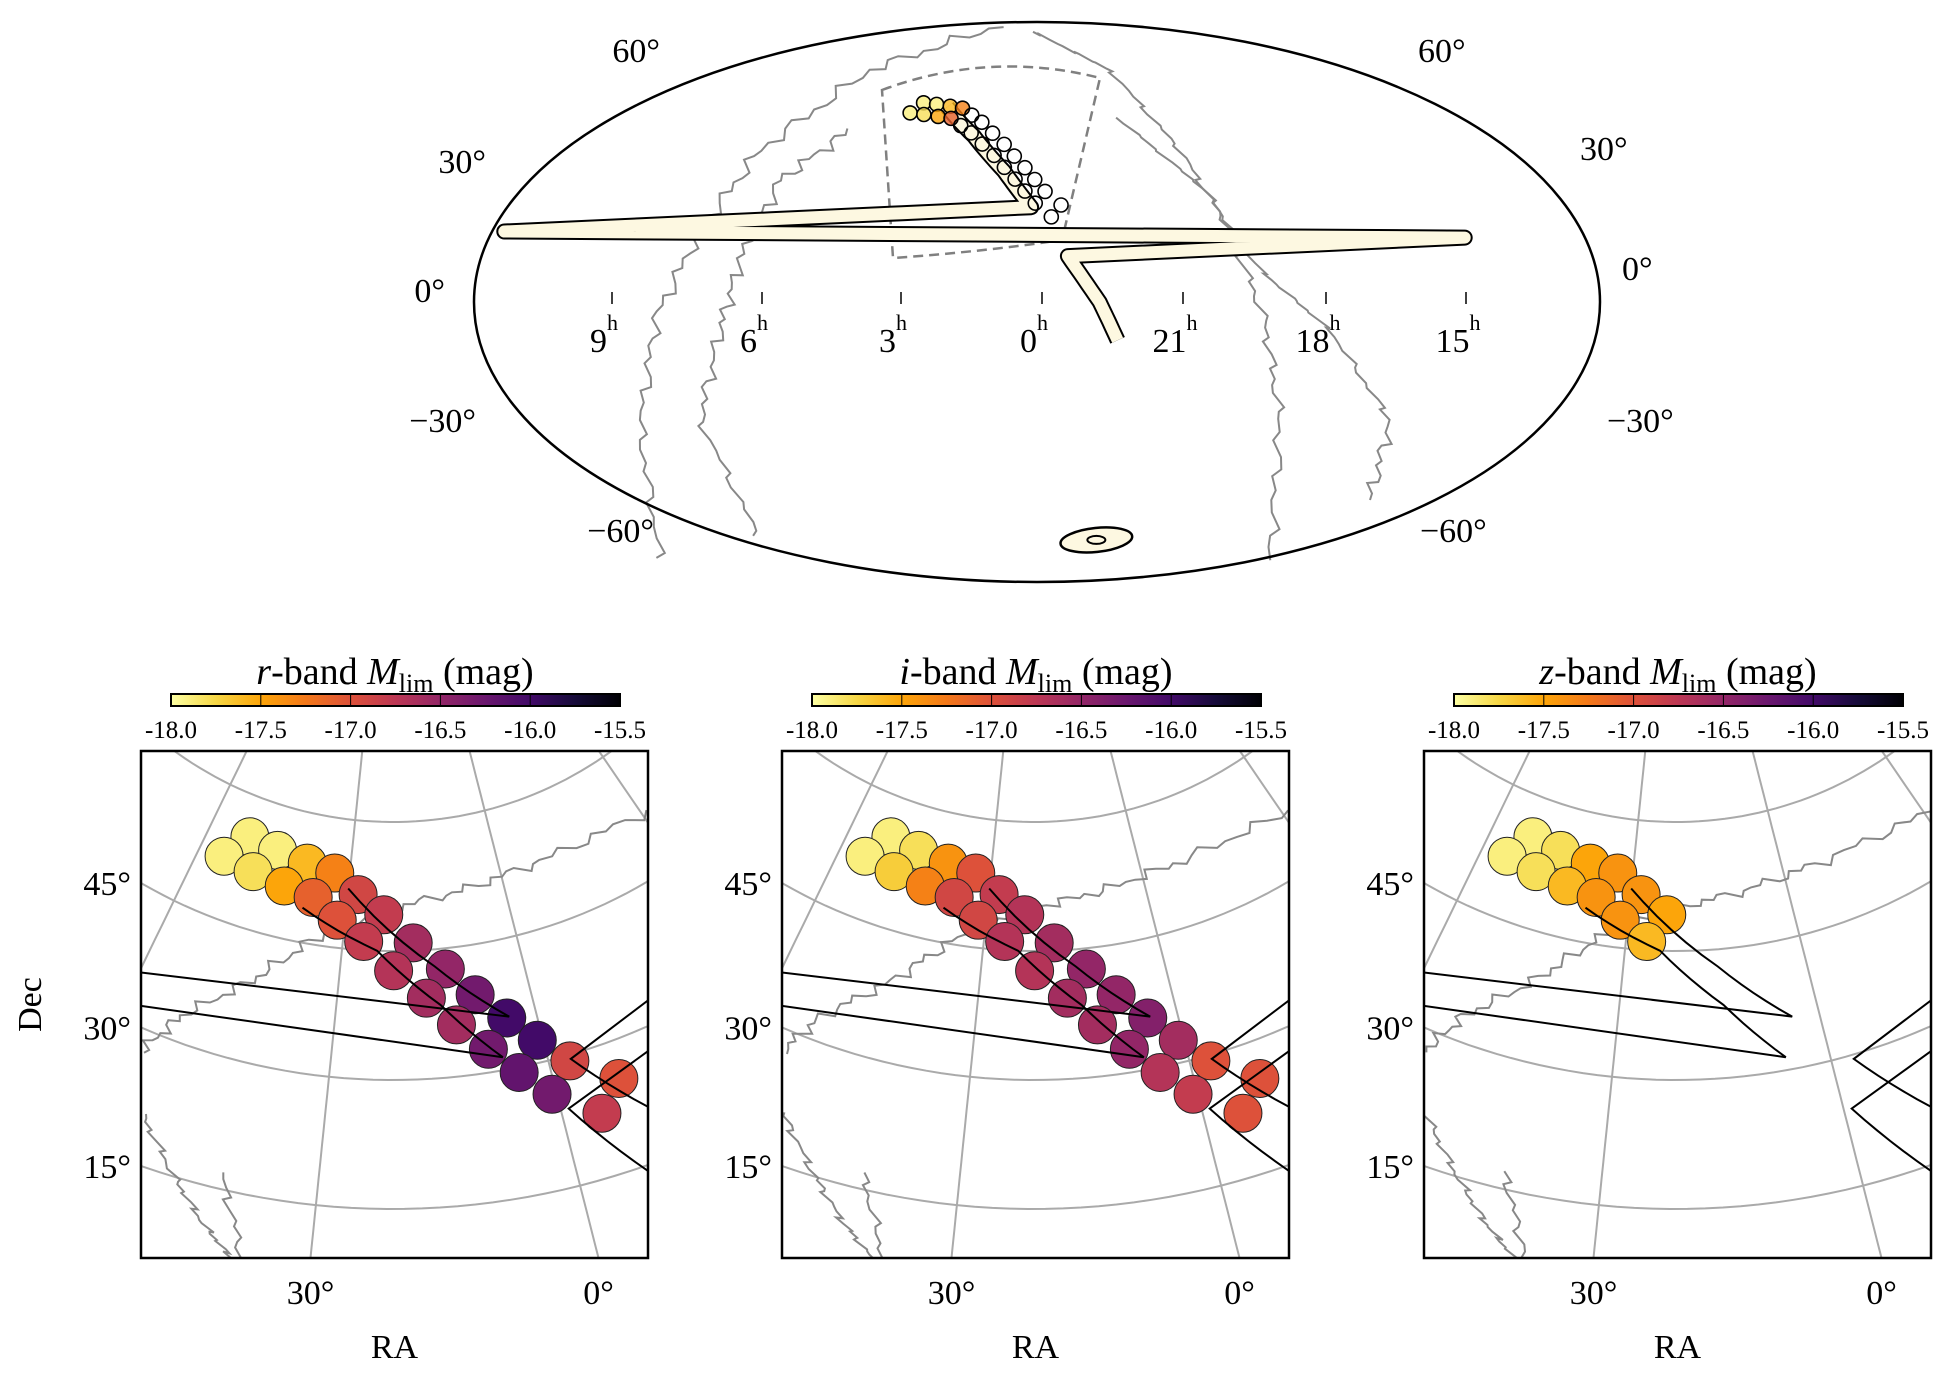 The height and width of the screenshot is (1377, 1944). Describe the element at coordinates (395, 700) in the screenshot. I see `colorbar` at that location.